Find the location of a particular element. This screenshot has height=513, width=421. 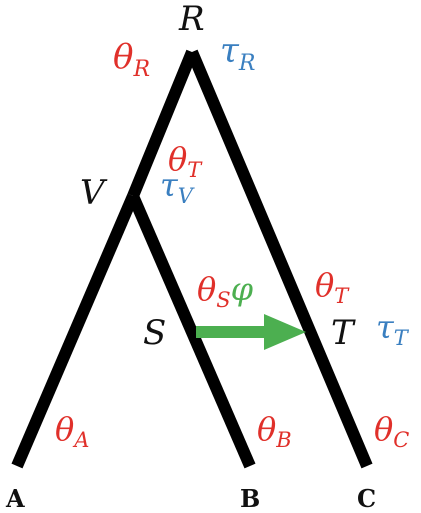

param-theta-c: θC is located at coordinates (391, 431).